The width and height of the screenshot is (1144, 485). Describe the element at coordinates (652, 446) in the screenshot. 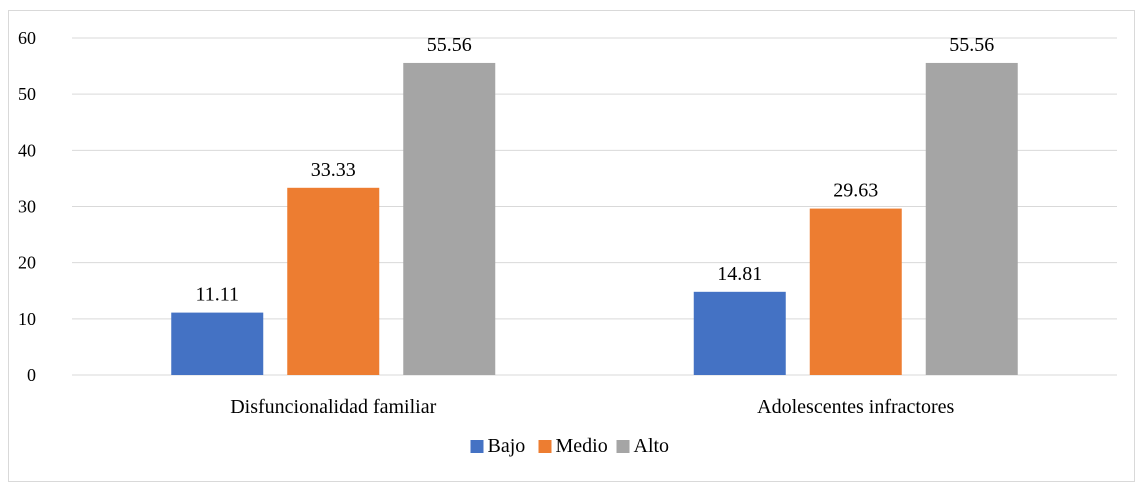

I see `legend-label-alto: Alto` at that location.